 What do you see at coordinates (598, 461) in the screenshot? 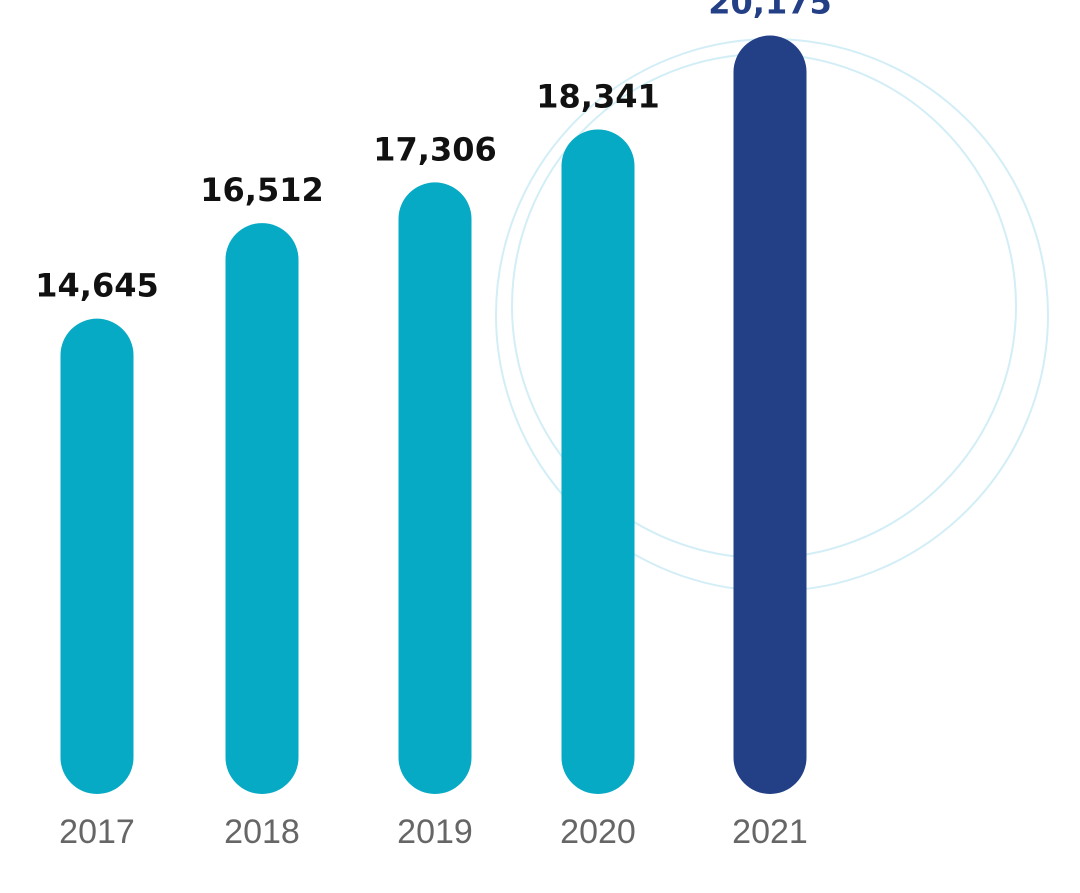
I see `bar-2020` at bounding box center [598, 461].